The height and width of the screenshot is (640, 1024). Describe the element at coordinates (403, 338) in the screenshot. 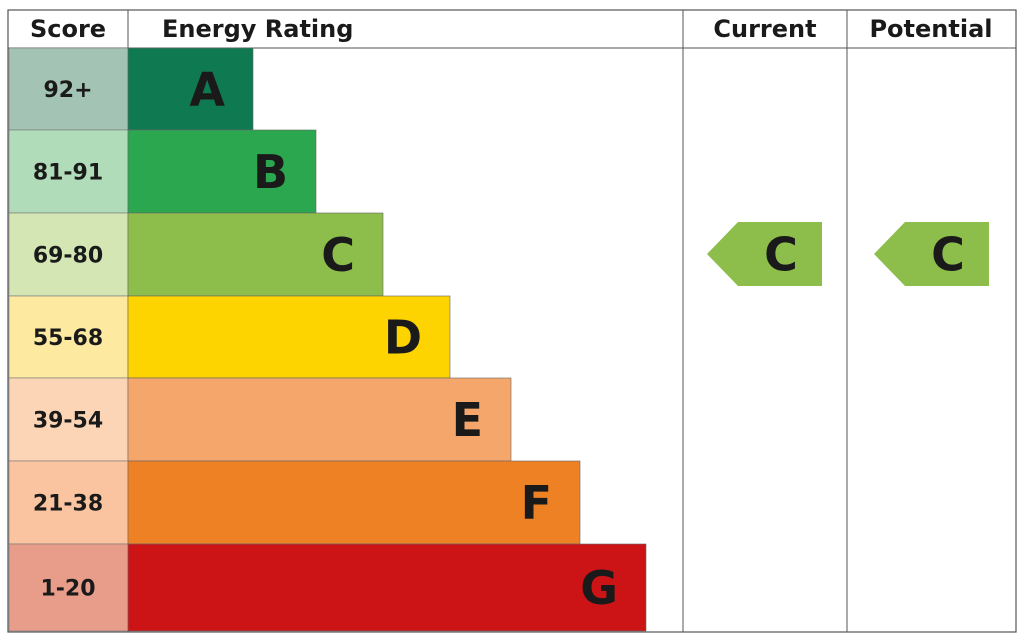

I see `band-letter: D` at that location.